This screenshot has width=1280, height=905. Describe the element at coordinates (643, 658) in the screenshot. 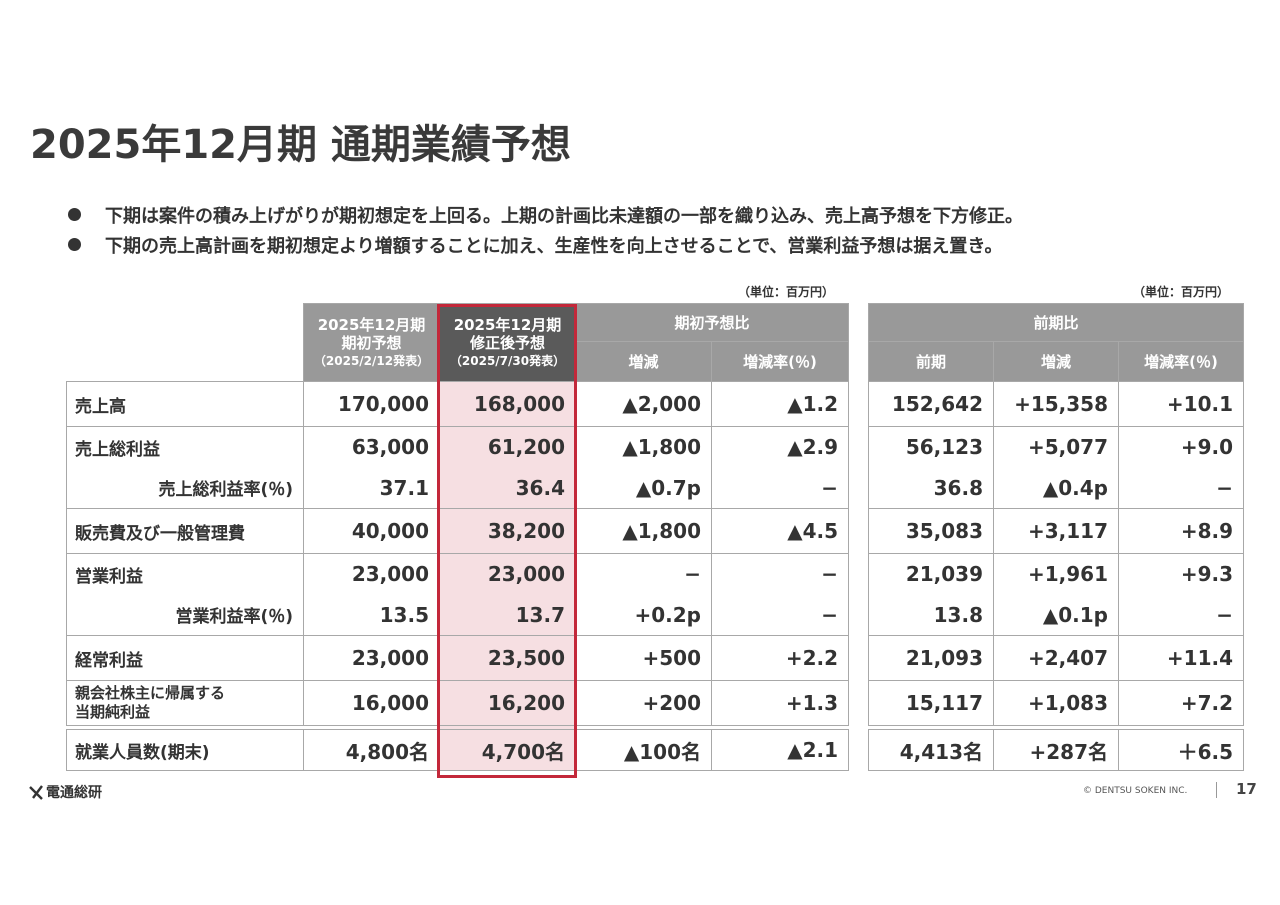

I see `cell-diff: +500` at that location.